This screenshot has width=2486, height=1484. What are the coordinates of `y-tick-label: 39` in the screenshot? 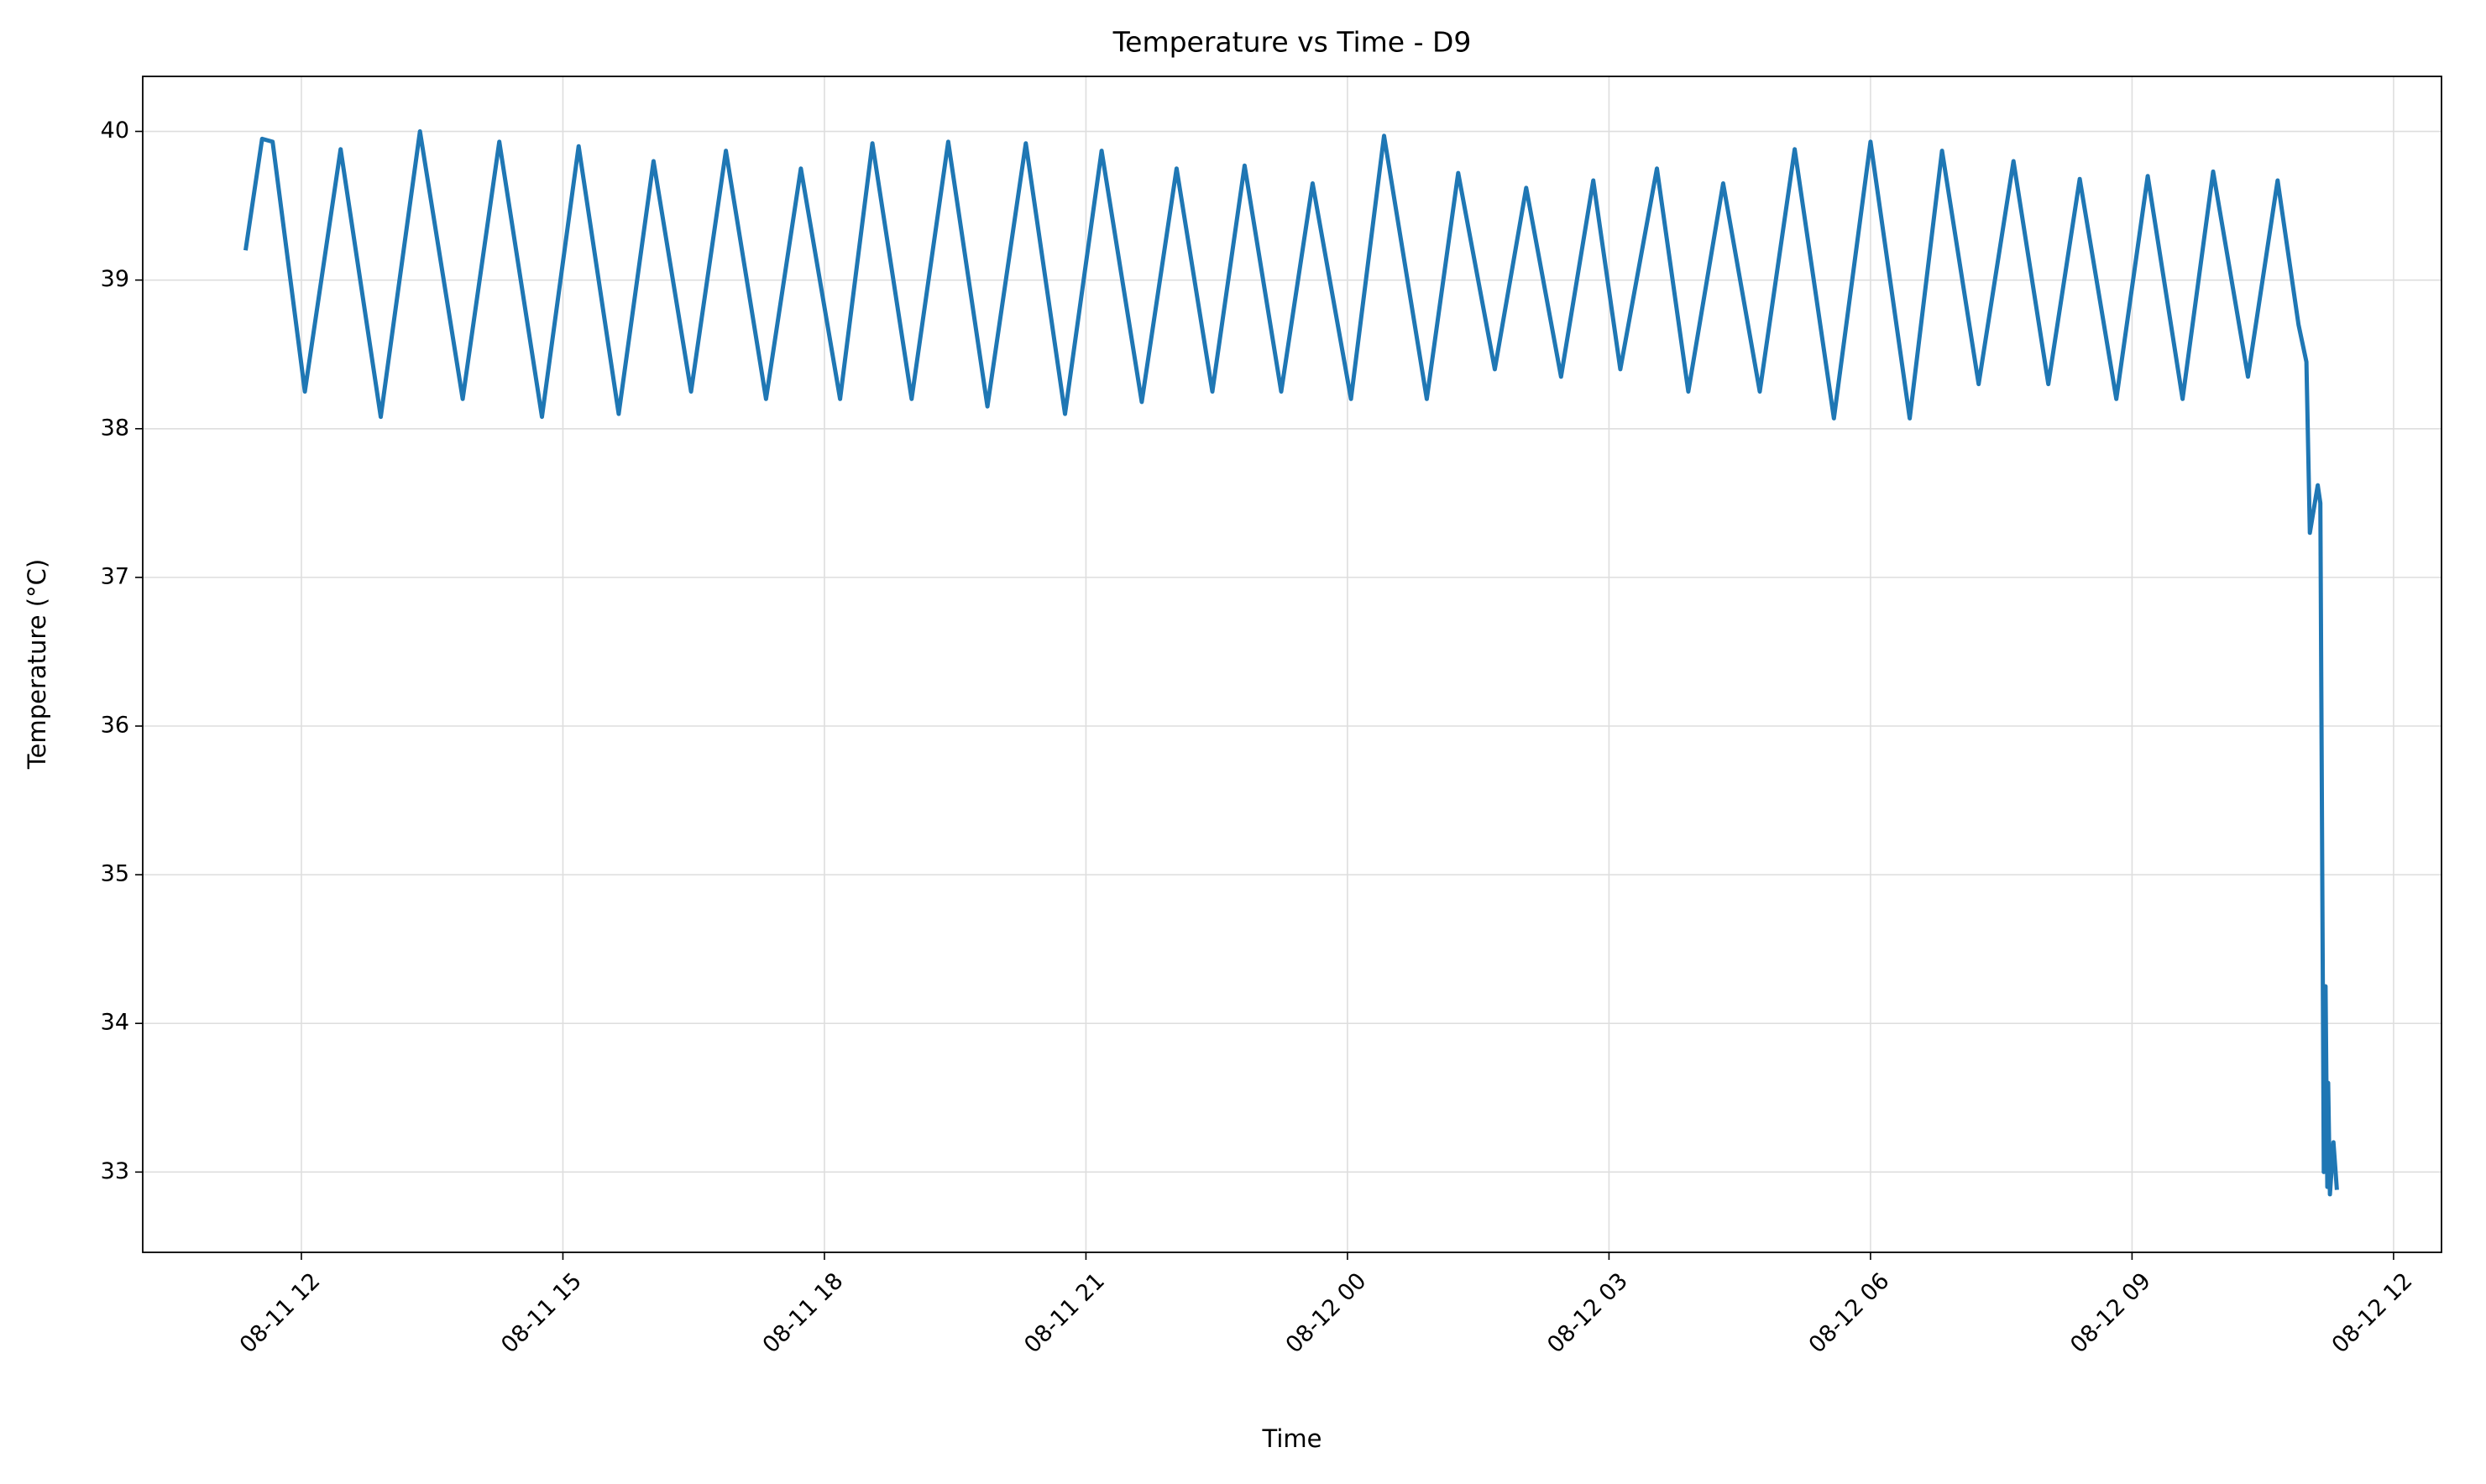 It's located at (115, 279).